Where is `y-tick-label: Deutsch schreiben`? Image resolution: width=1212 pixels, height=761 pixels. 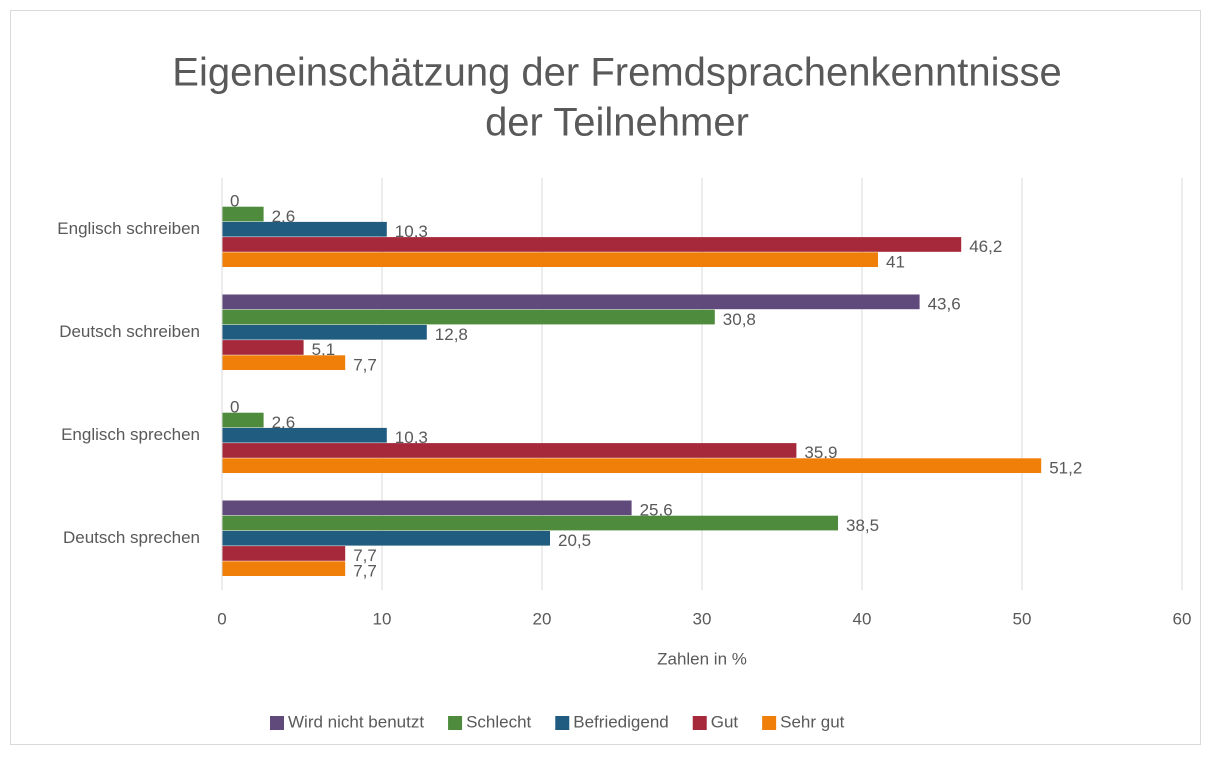
y-tick-label: Deutsch schreiben is located at coordinates (129, 331).